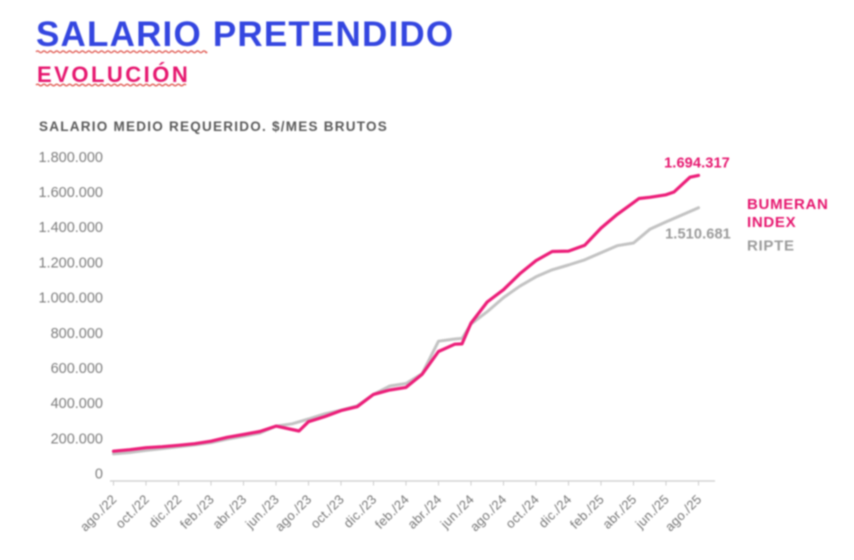 Image resolution: width=854 pixels, height=560 pixels. Describe the element at coordinates (771, 222) in the screenshot. I see `svg-text: INDEX` at that location.